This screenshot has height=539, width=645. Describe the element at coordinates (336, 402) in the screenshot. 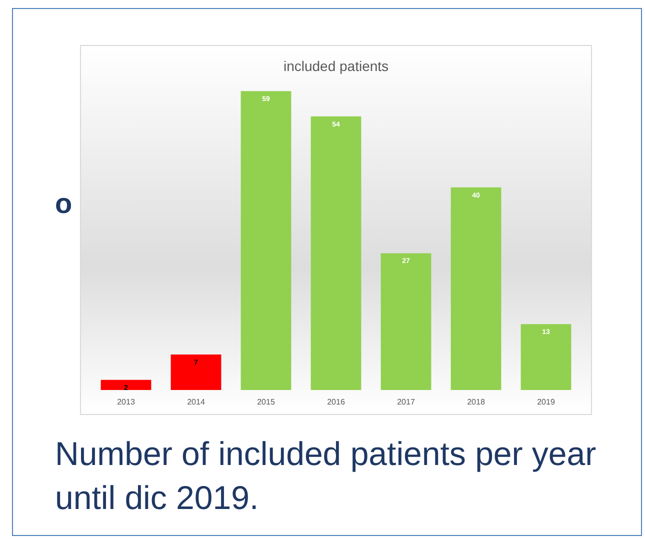

I see `x-tick-label: 2016` at that location.